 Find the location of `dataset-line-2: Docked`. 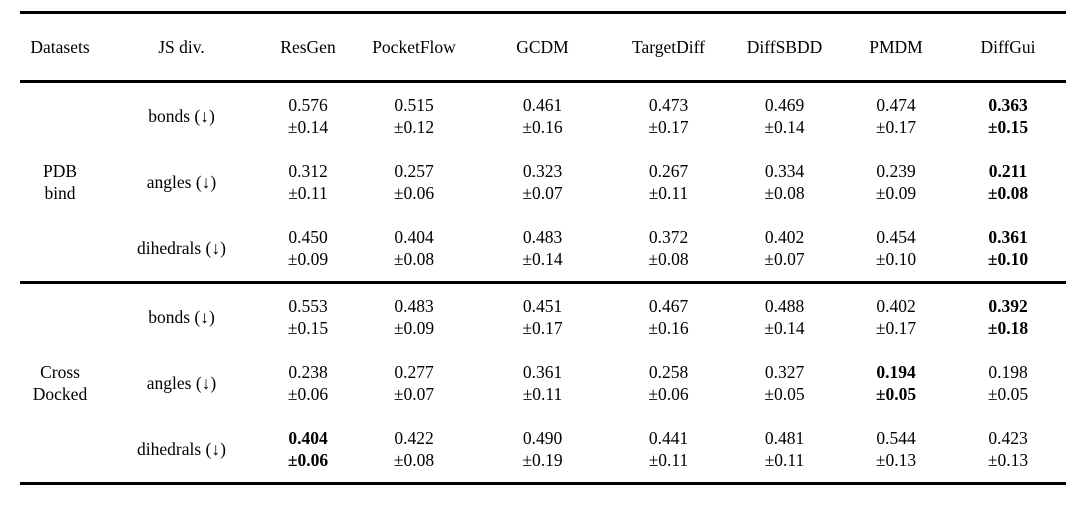

dataset-line-2: Docked is located at coordinates (60, 394).